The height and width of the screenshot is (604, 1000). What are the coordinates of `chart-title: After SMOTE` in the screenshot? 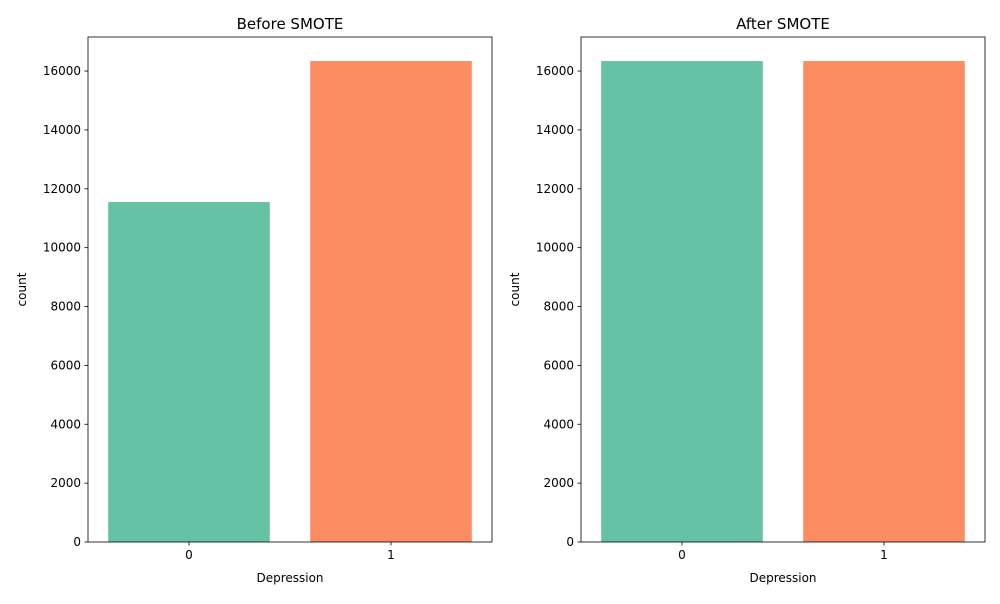 It's located at (783, 24).